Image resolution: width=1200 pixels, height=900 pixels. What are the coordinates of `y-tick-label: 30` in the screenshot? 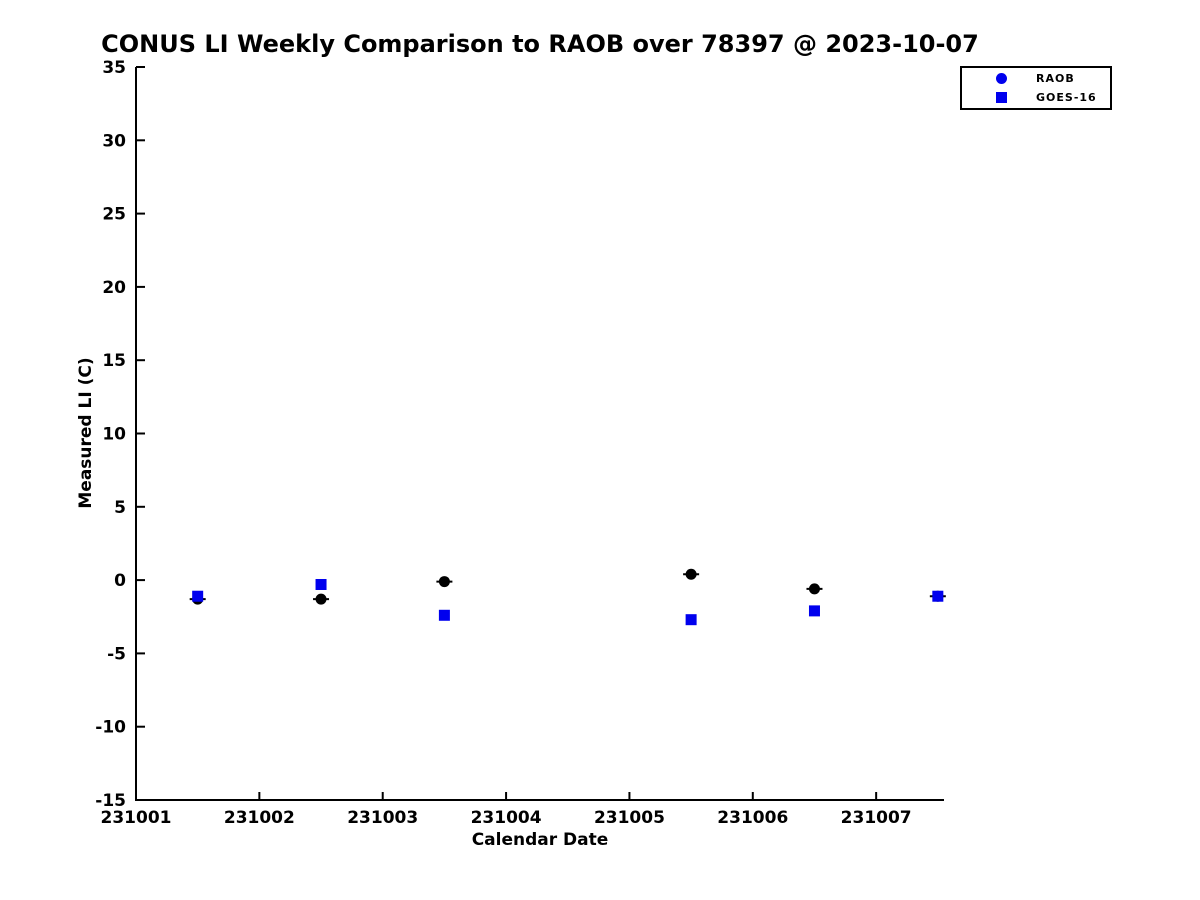 It's located at (114, 141).